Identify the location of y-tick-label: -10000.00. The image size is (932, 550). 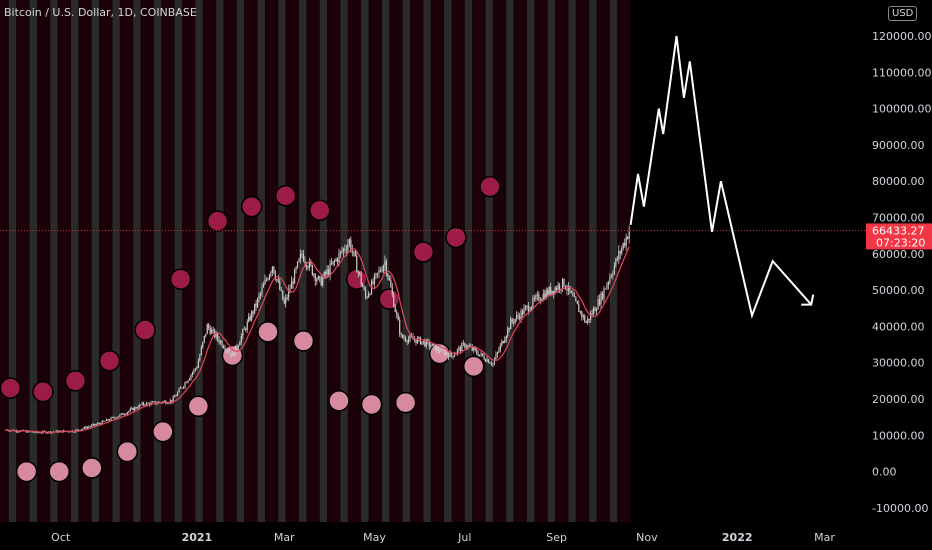
(900, 508).